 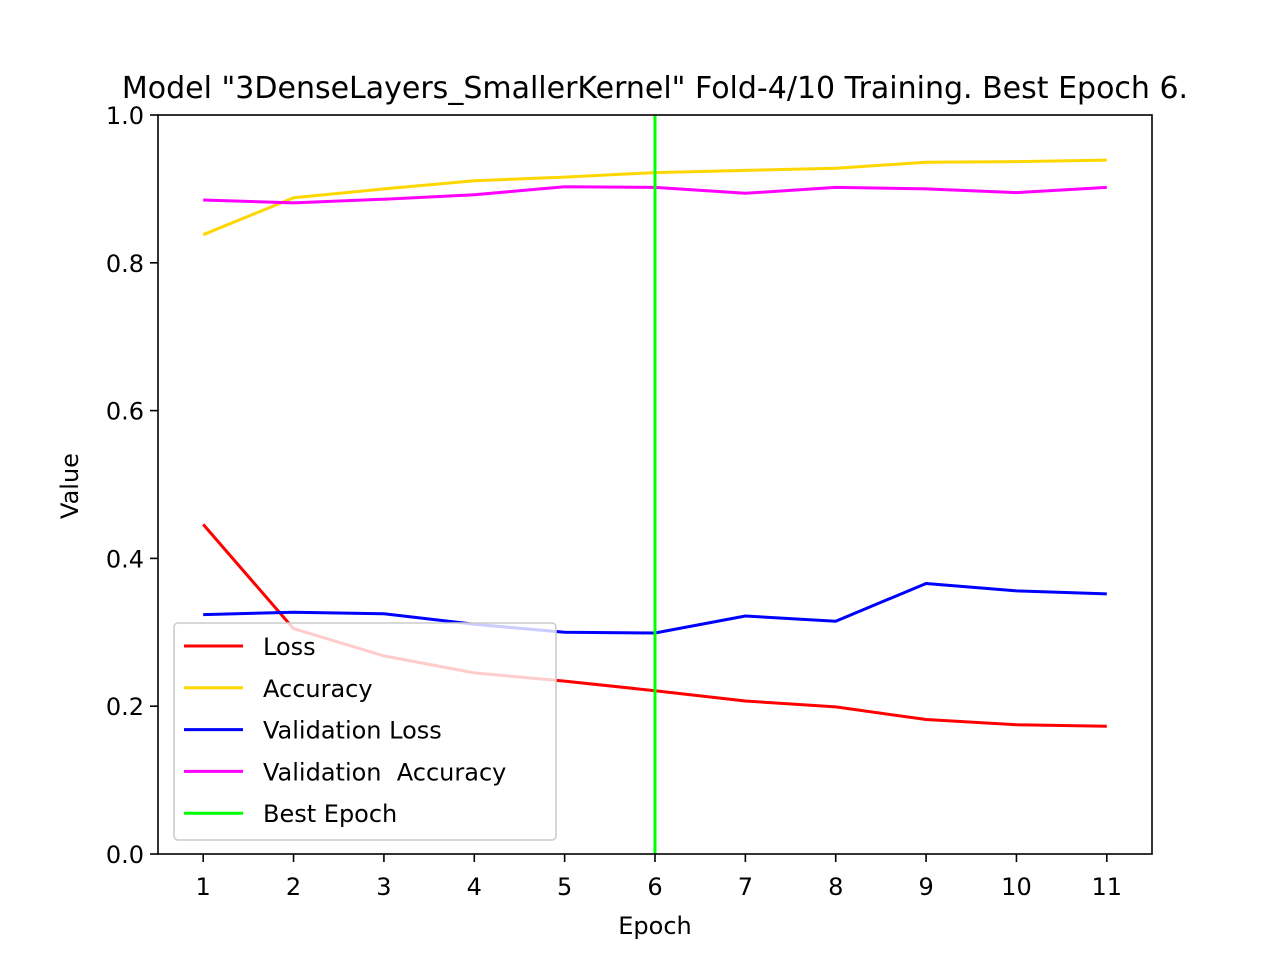 I want to click on x-axis-label: Epoch, so click(x=655, y=926).